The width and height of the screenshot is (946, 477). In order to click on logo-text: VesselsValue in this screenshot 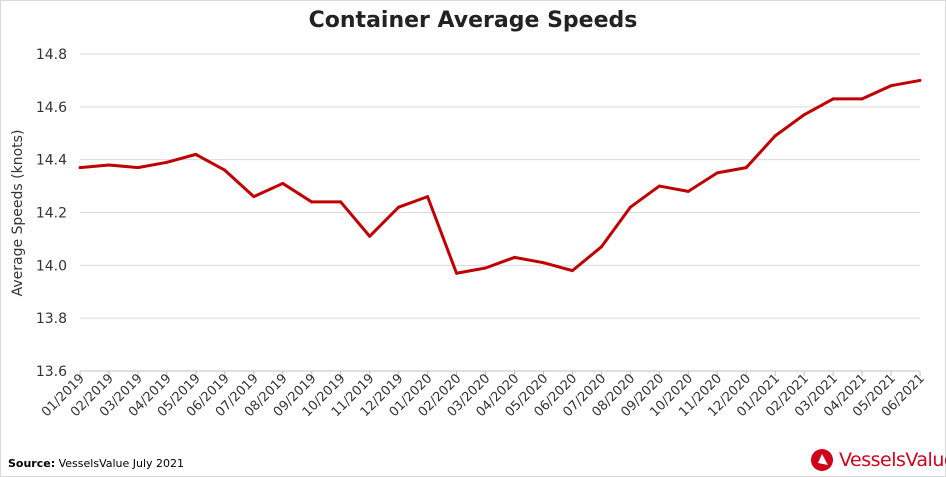, I will do `click(892, 460)`.